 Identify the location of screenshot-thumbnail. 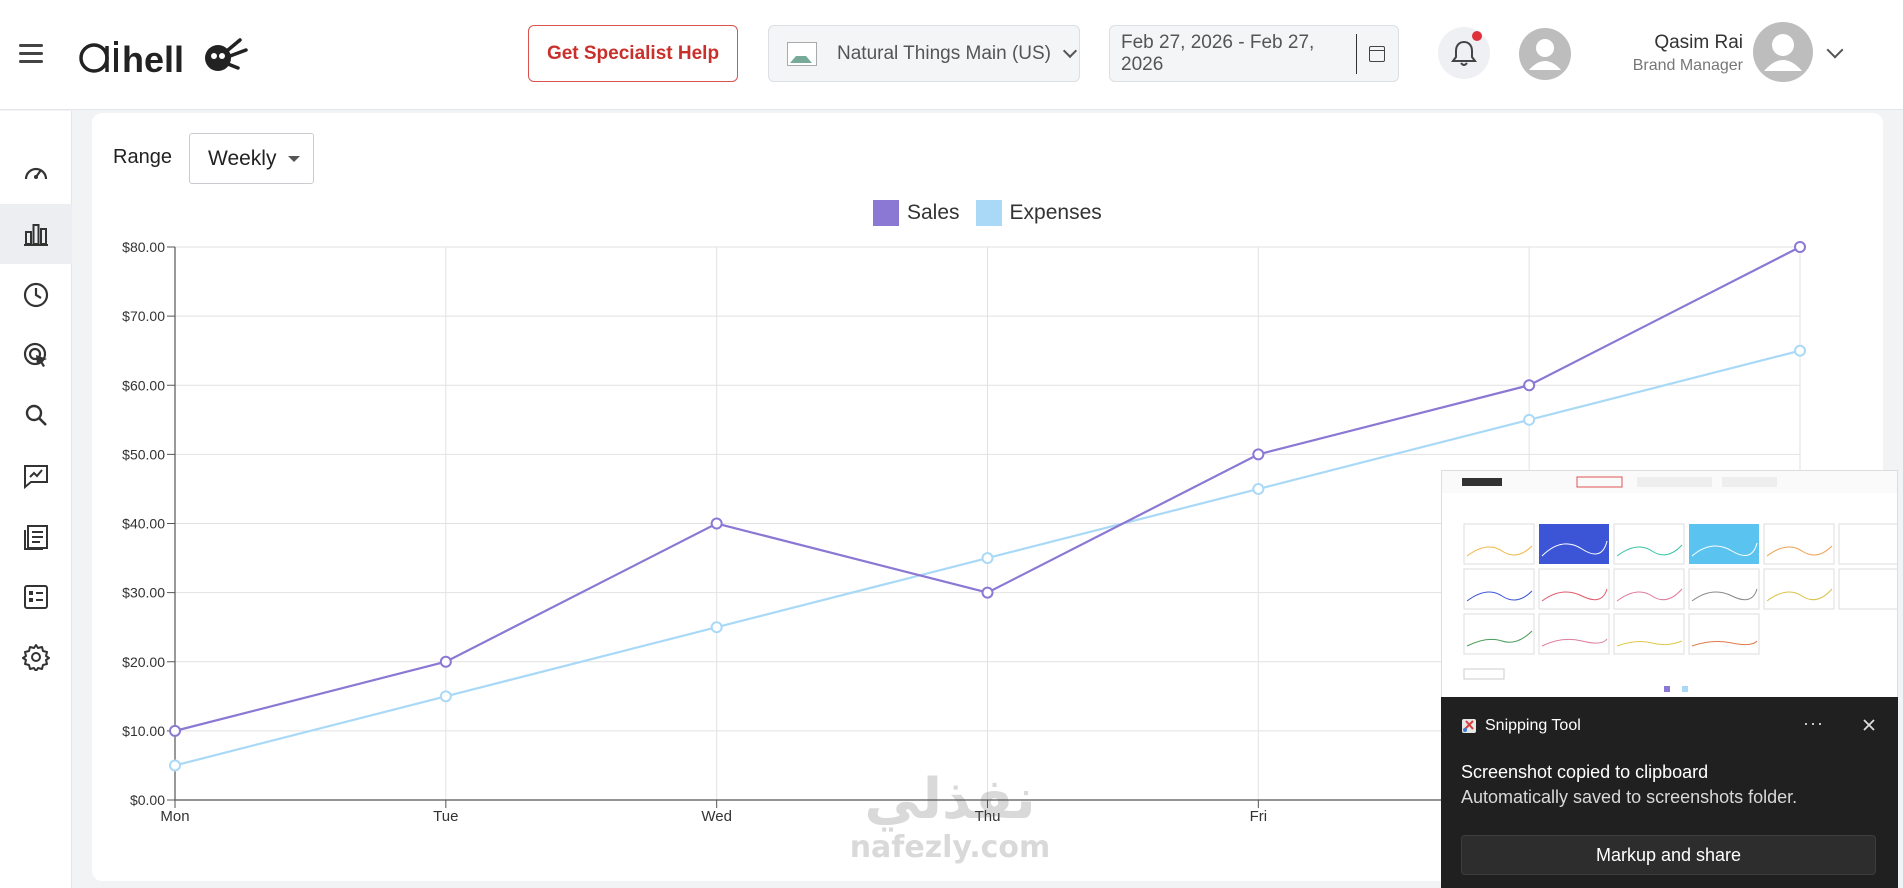
(1669, 584).